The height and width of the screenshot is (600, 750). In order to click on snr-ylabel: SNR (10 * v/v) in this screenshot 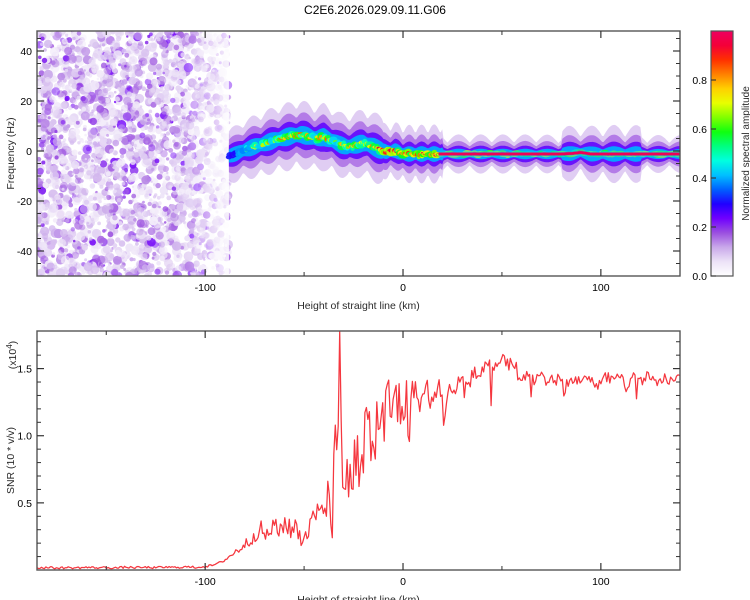, I will do `click(11, 460)`.